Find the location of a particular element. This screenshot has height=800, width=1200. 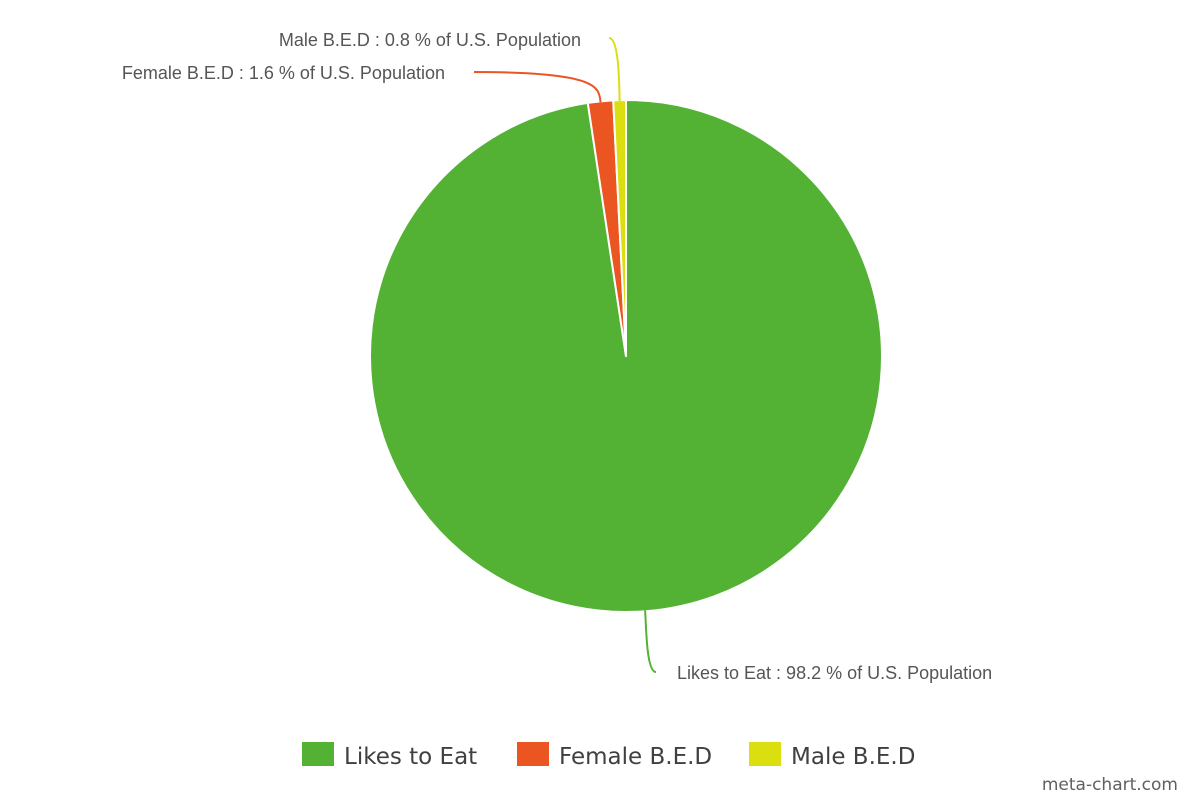

slice-label-female-b-e-d: Female B.E.D : 1.6 % of U.S. Population is located at coordinates (283, 73).